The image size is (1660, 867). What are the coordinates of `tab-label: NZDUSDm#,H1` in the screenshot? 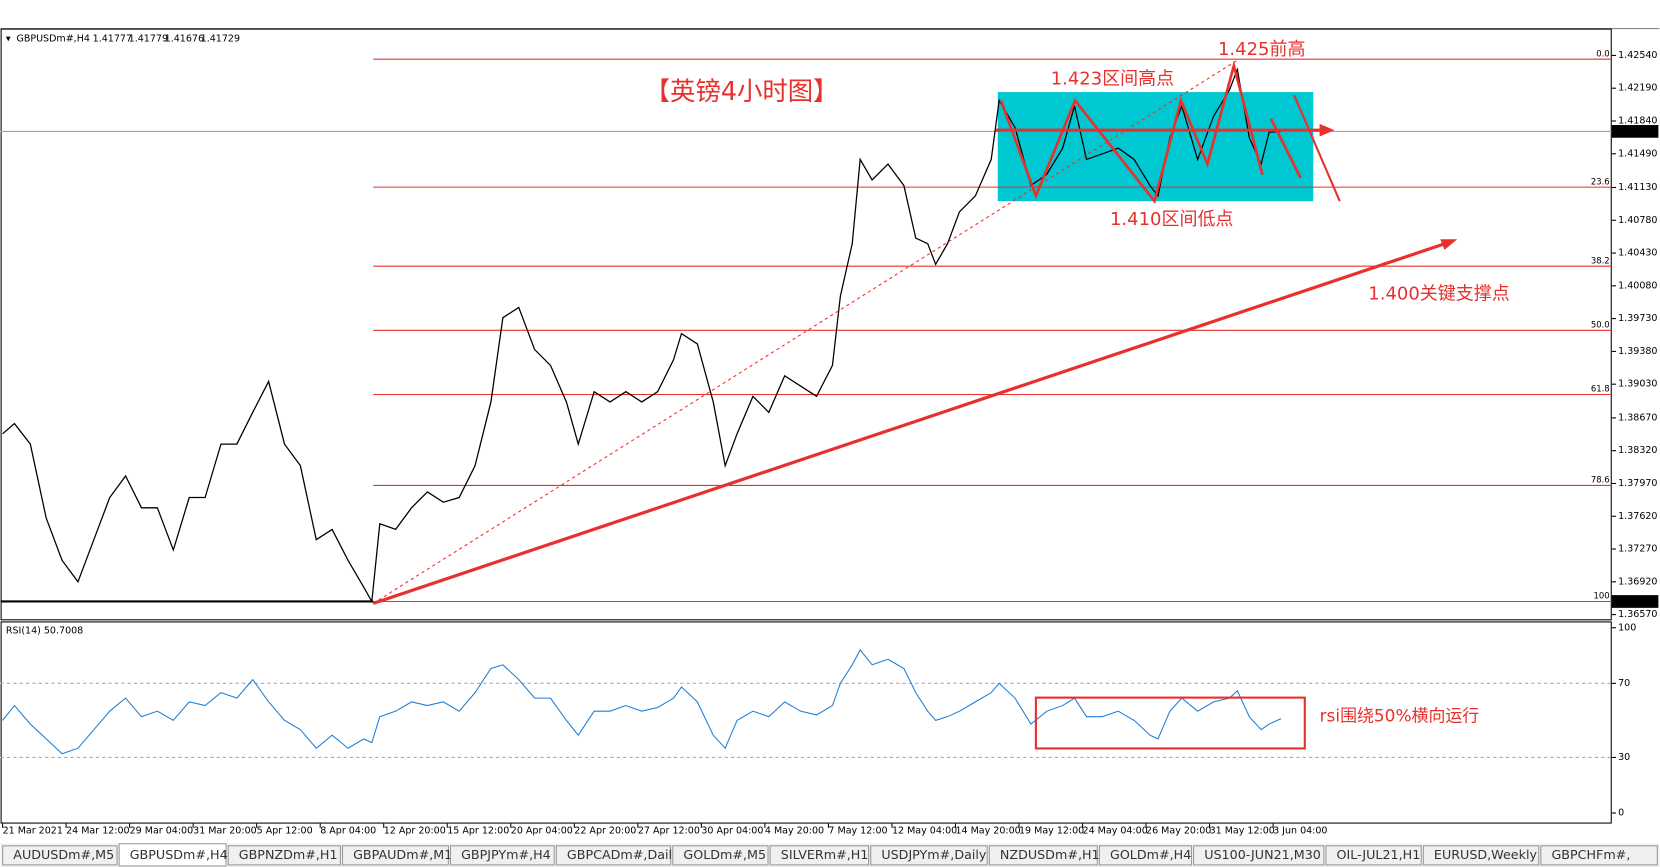 It's located at (1050, 854).